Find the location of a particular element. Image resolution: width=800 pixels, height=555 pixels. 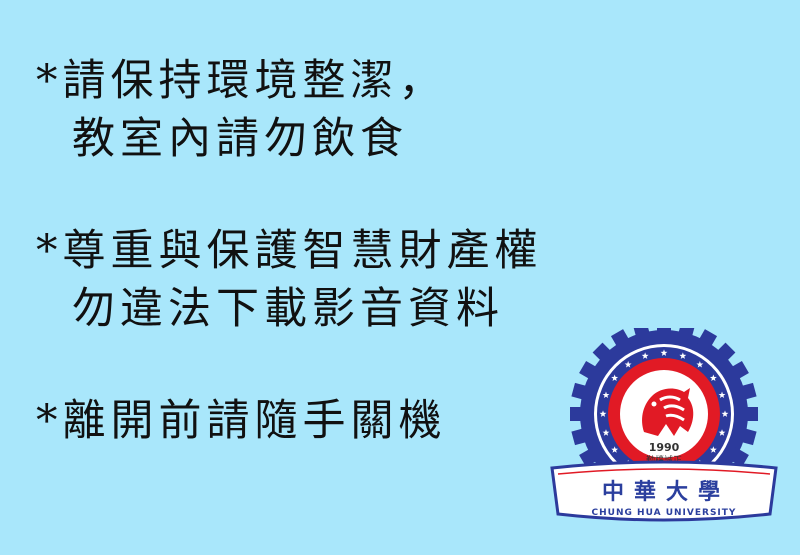

notice-line: *尊重與保護智慧財產權 is located at coordinates (289, 251).